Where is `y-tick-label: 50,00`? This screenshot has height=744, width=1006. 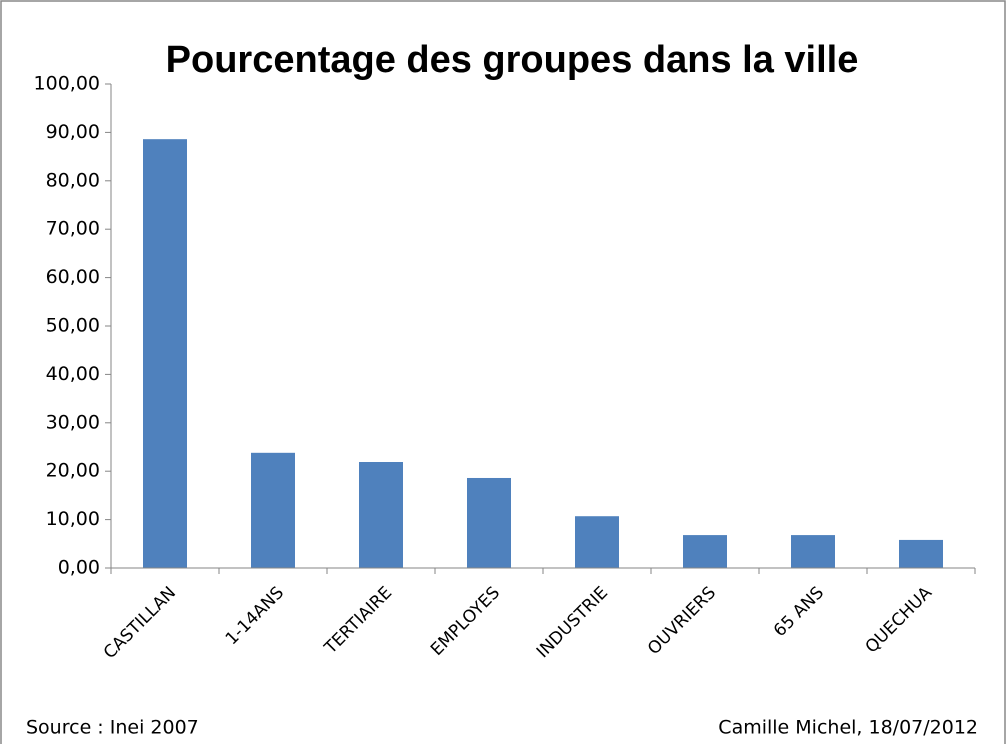
y-tick-label: 50,00 is located at coordinates (73, 326).